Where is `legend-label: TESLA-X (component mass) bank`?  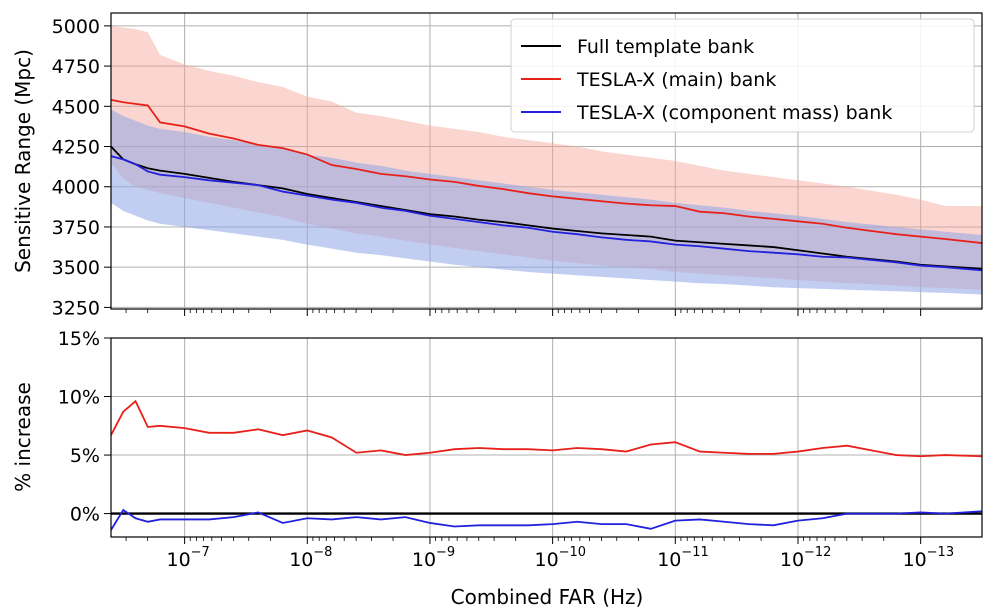 legend-label: TESLA-X (component mass) bank is located at coordinates (734, 113).